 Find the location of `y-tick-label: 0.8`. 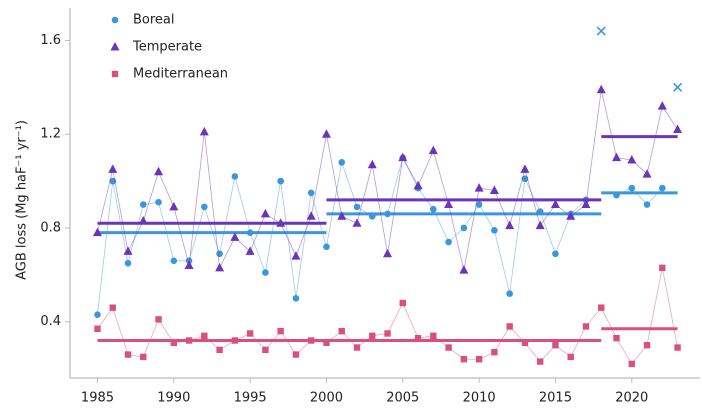

y-tick-label: 0.8 is located at coordinates (50, 227).